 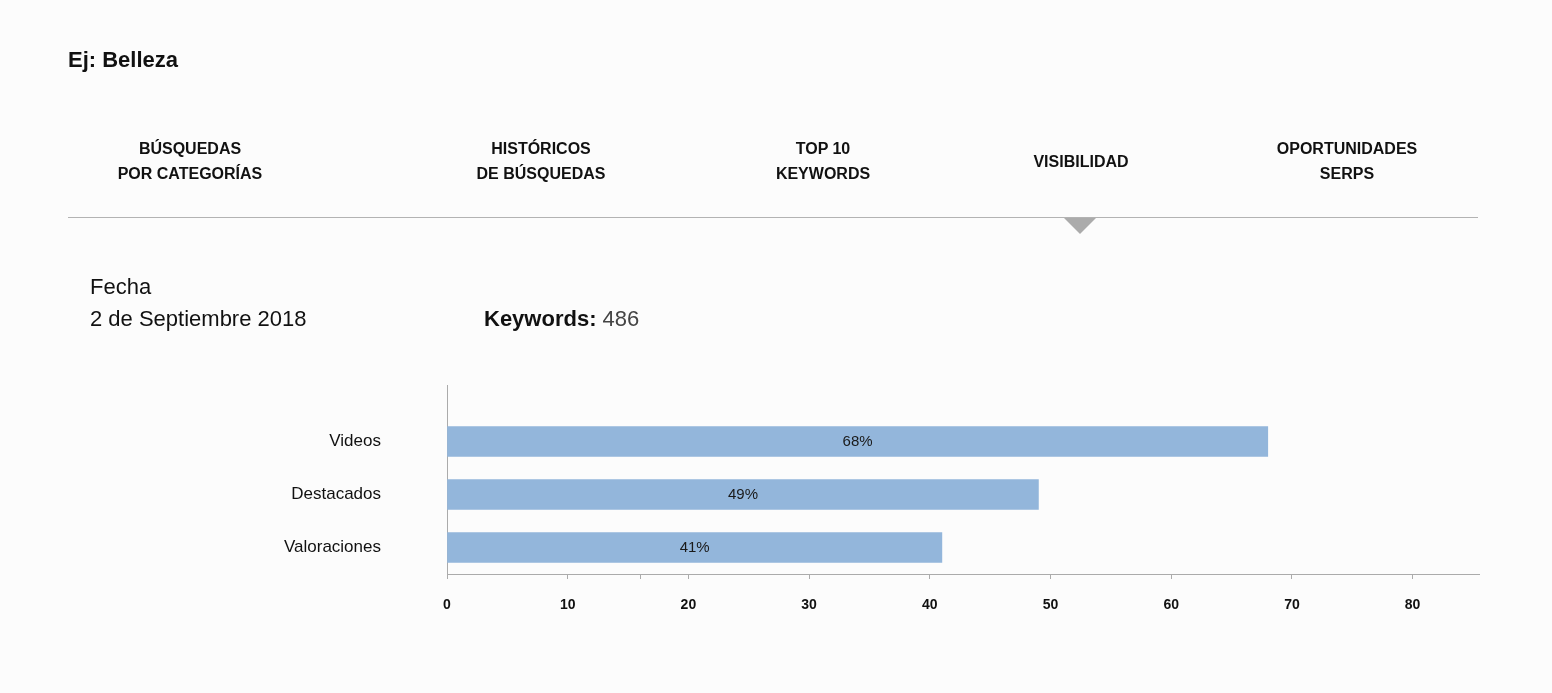 I want to click on y-tick-label: Destacados, so click(x=336, y=494).